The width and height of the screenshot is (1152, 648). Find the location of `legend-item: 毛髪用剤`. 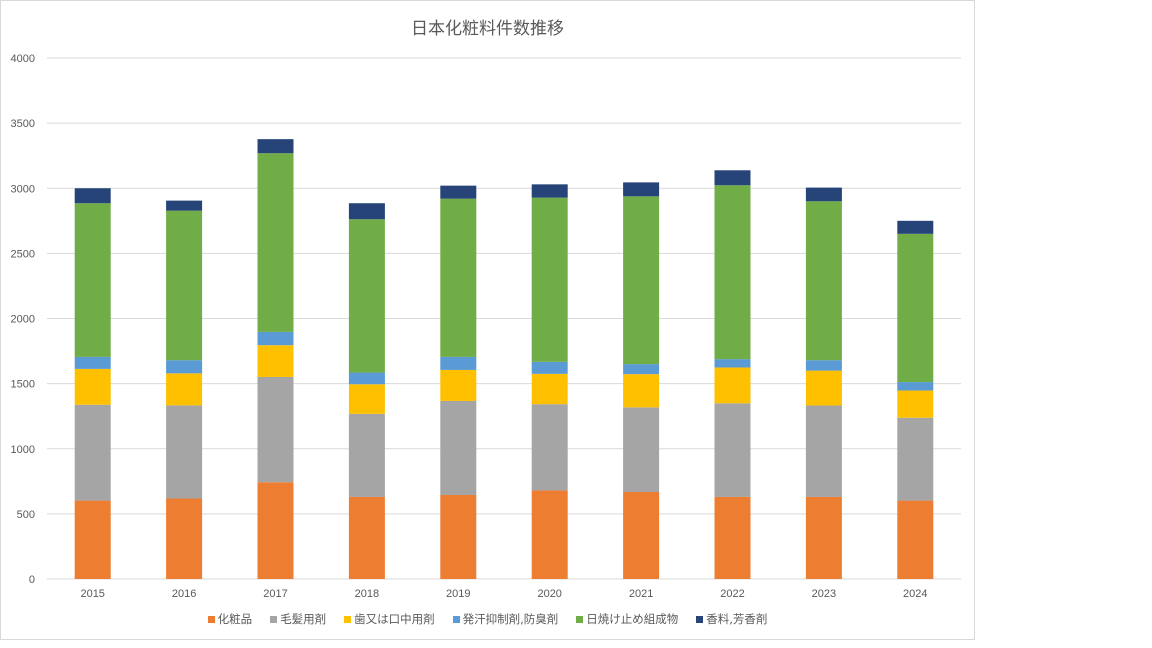

legend-item: 毛髪用剤 is located at coordinates (298, 619).